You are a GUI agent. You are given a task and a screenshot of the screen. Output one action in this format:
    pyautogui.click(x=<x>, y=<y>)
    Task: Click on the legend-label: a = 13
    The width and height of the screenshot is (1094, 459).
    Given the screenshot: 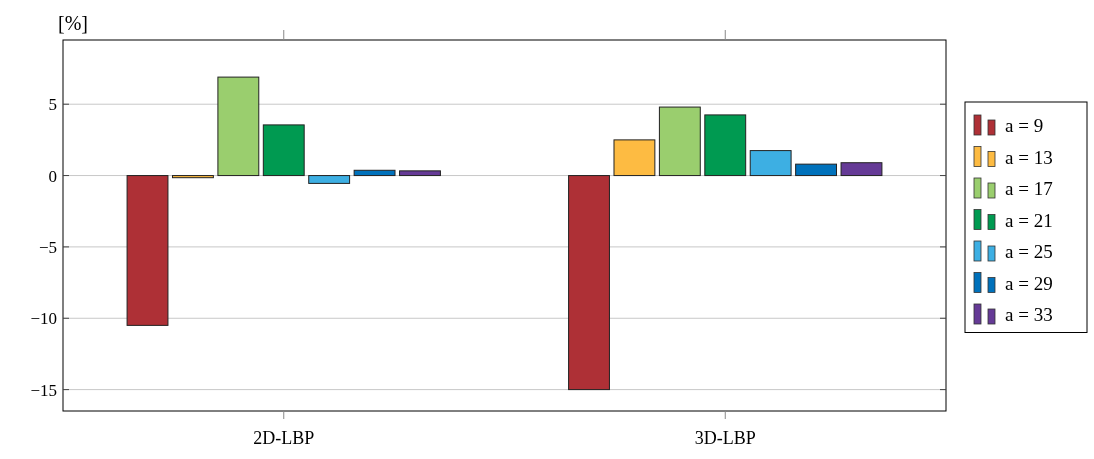 What is the action you would take?
    pyautogui.click(x=1029, y=157)
    